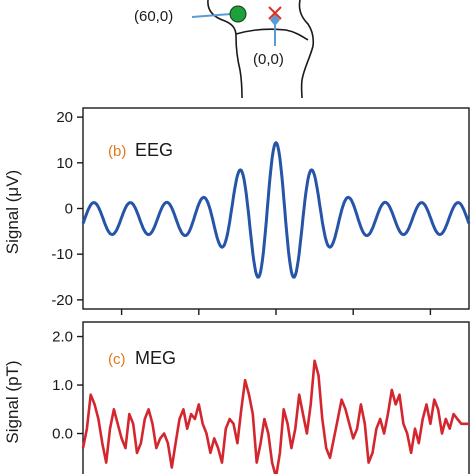 The height and width of the screenshot is (474, 474). What do you see at coordinates (306, 49) in the screenshot?
I see `head-outline-right` at bounding box center [306, 49].